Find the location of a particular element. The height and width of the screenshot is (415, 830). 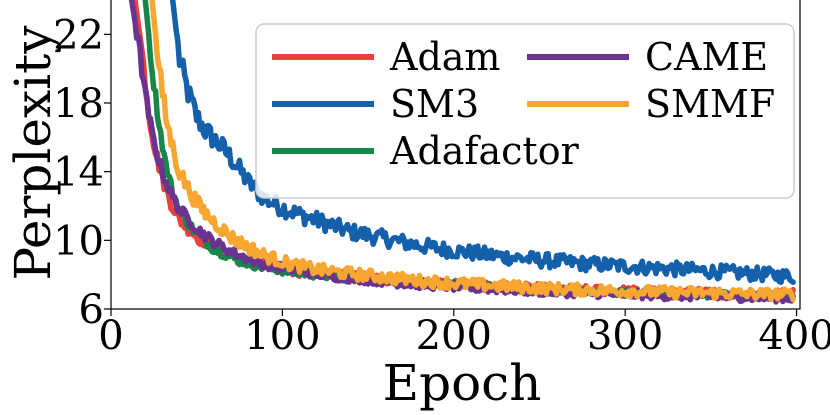

x-tick-label: 400 is located at coordinates (794, 336).